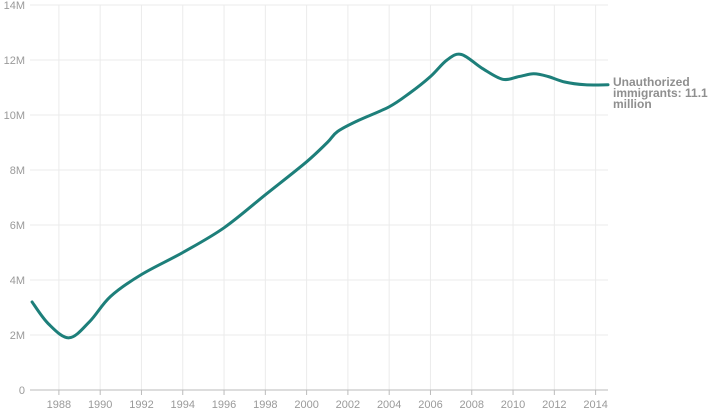 The image size is (708, 408). What do you see at coordinates (306, 403) in the screenshot?
I see `x-tick-label: 2000` at bounding box center [306, 403].